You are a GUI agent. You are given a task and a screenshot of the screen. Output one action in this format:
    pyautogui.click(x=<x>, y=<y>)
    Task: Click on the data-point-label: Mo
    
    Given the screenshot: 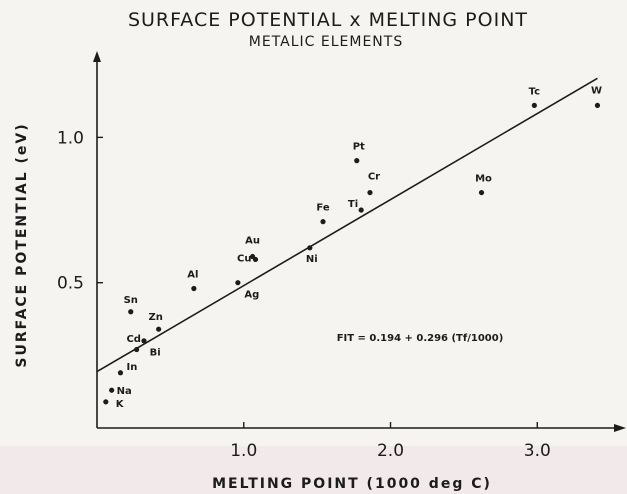 What is the action you would take?
    pyautogui.click(x=483, y=179)
    